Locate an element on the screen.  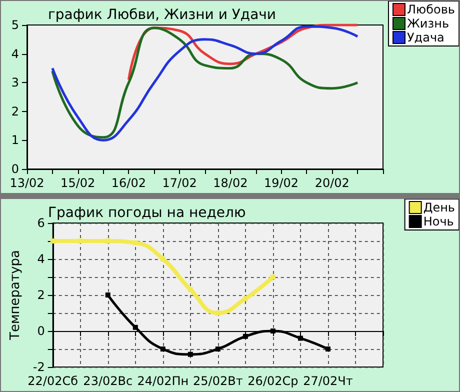
y-tick-label: 5 is located at coordinates (15, 25).